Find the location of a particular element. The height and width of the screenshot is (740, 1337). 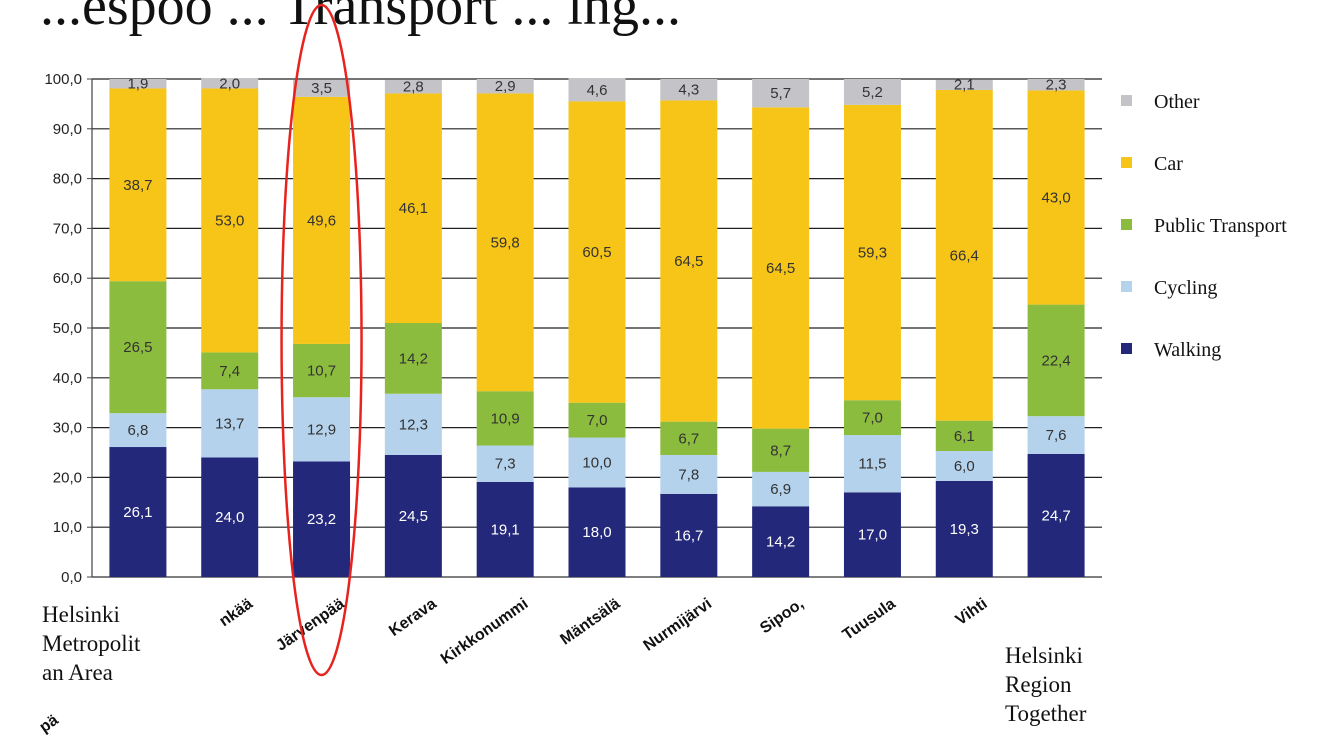

data-label: 53,0 is located at coordinates (229, 220).